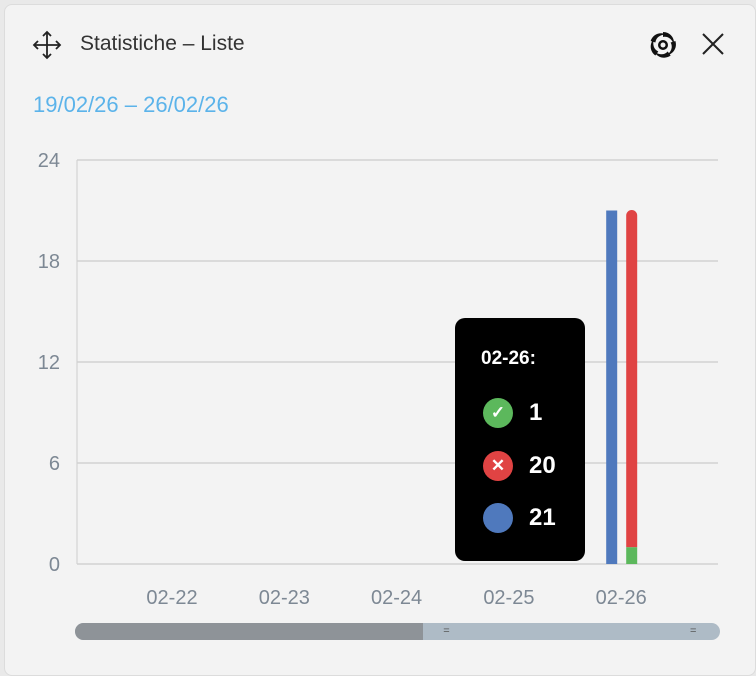 This screenshot has width=756, height=676. I want to click on tooltip-failed-row: ✕ 20, so click(519, 466).